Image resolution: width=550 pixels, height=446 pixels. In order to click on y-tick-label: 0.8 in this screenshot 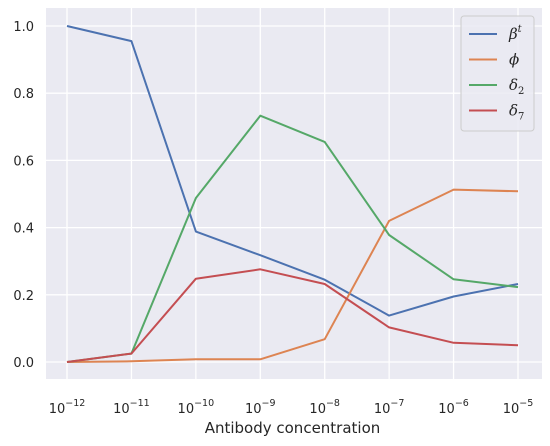, I will do `click(23, 94)`.